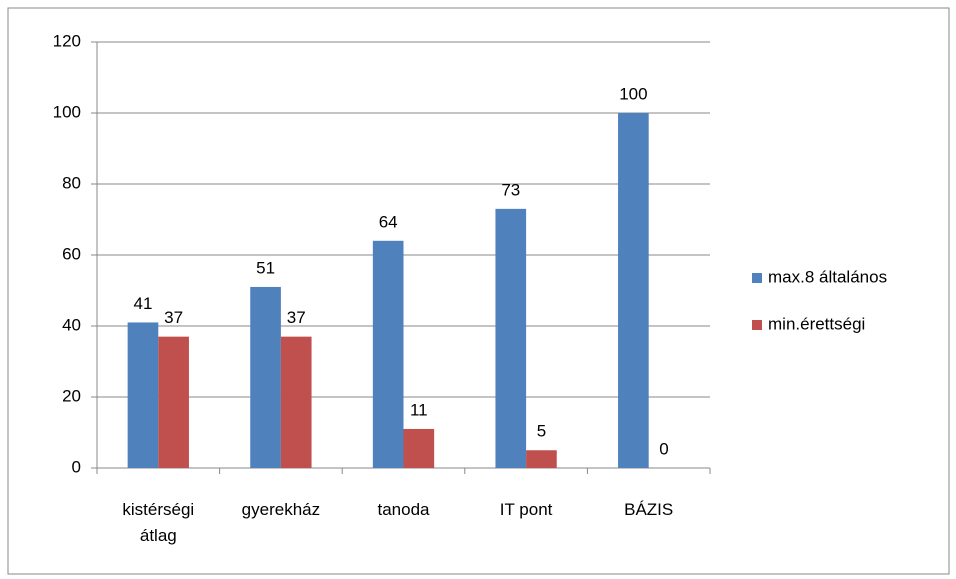 This screenshot has width=956, height=579. What do you see at coordinates (541, 431) in the screenshot?
I see `value-label: 5` at bounding box center [541, 431].